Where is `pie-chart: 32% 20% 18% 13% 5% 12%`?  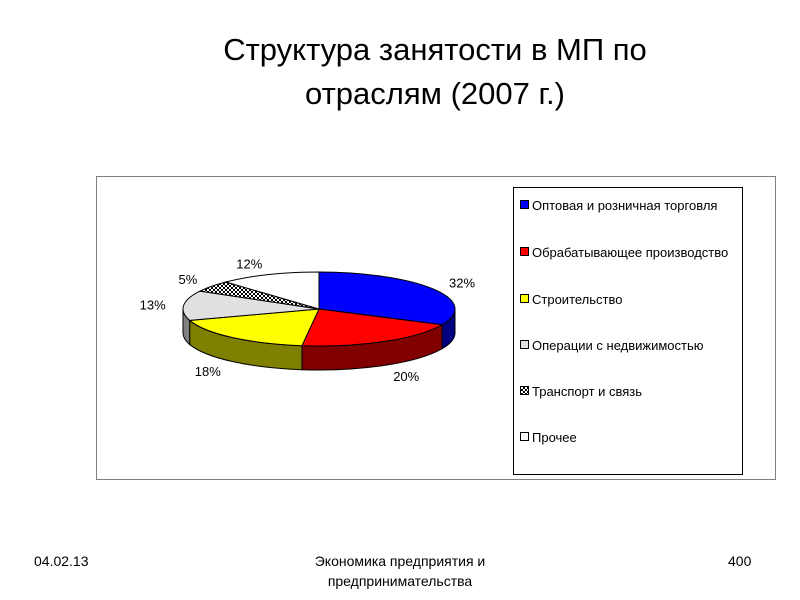 pie-chart: 32% 20% 18% 13% 5% 12% is located at coordinates (308, 320).